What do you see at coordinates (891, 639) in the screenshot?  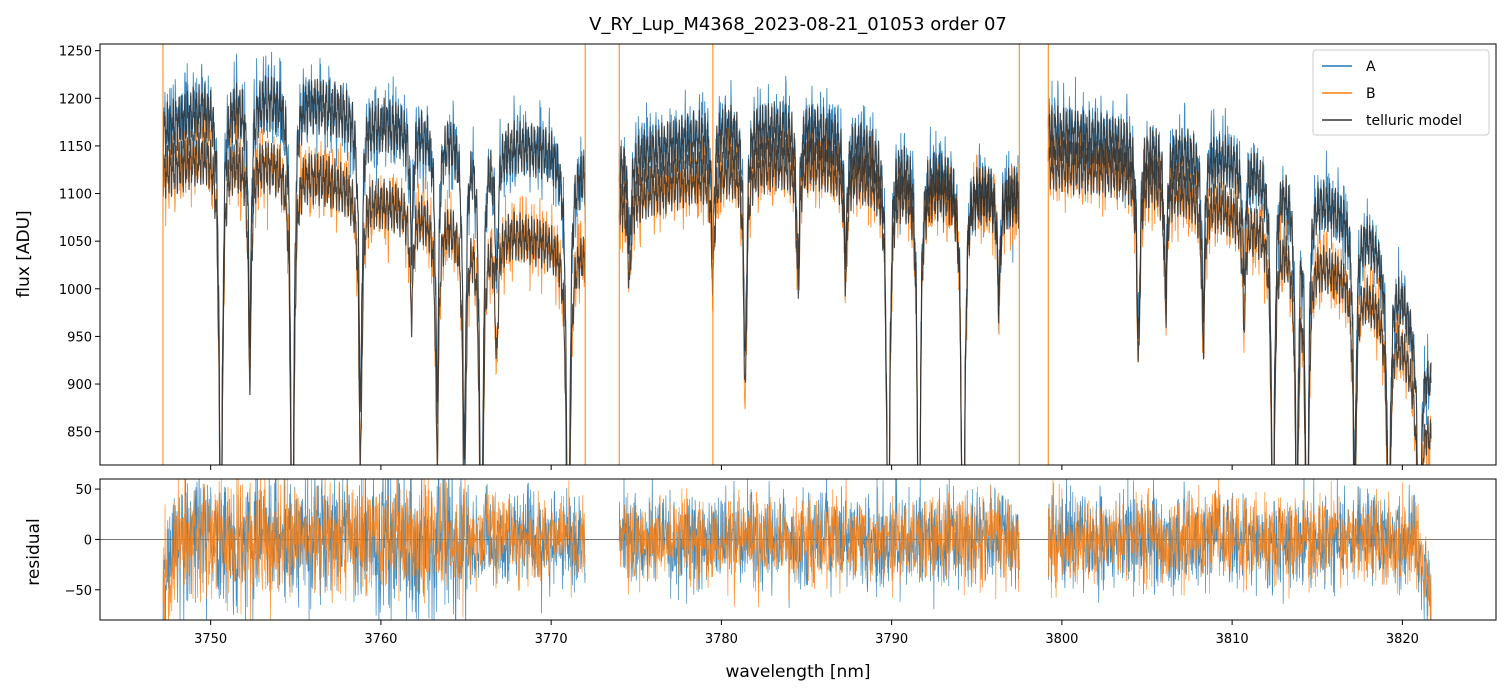 I see `residual-x-tick-label: 3790` at bounding box center [891, 639].